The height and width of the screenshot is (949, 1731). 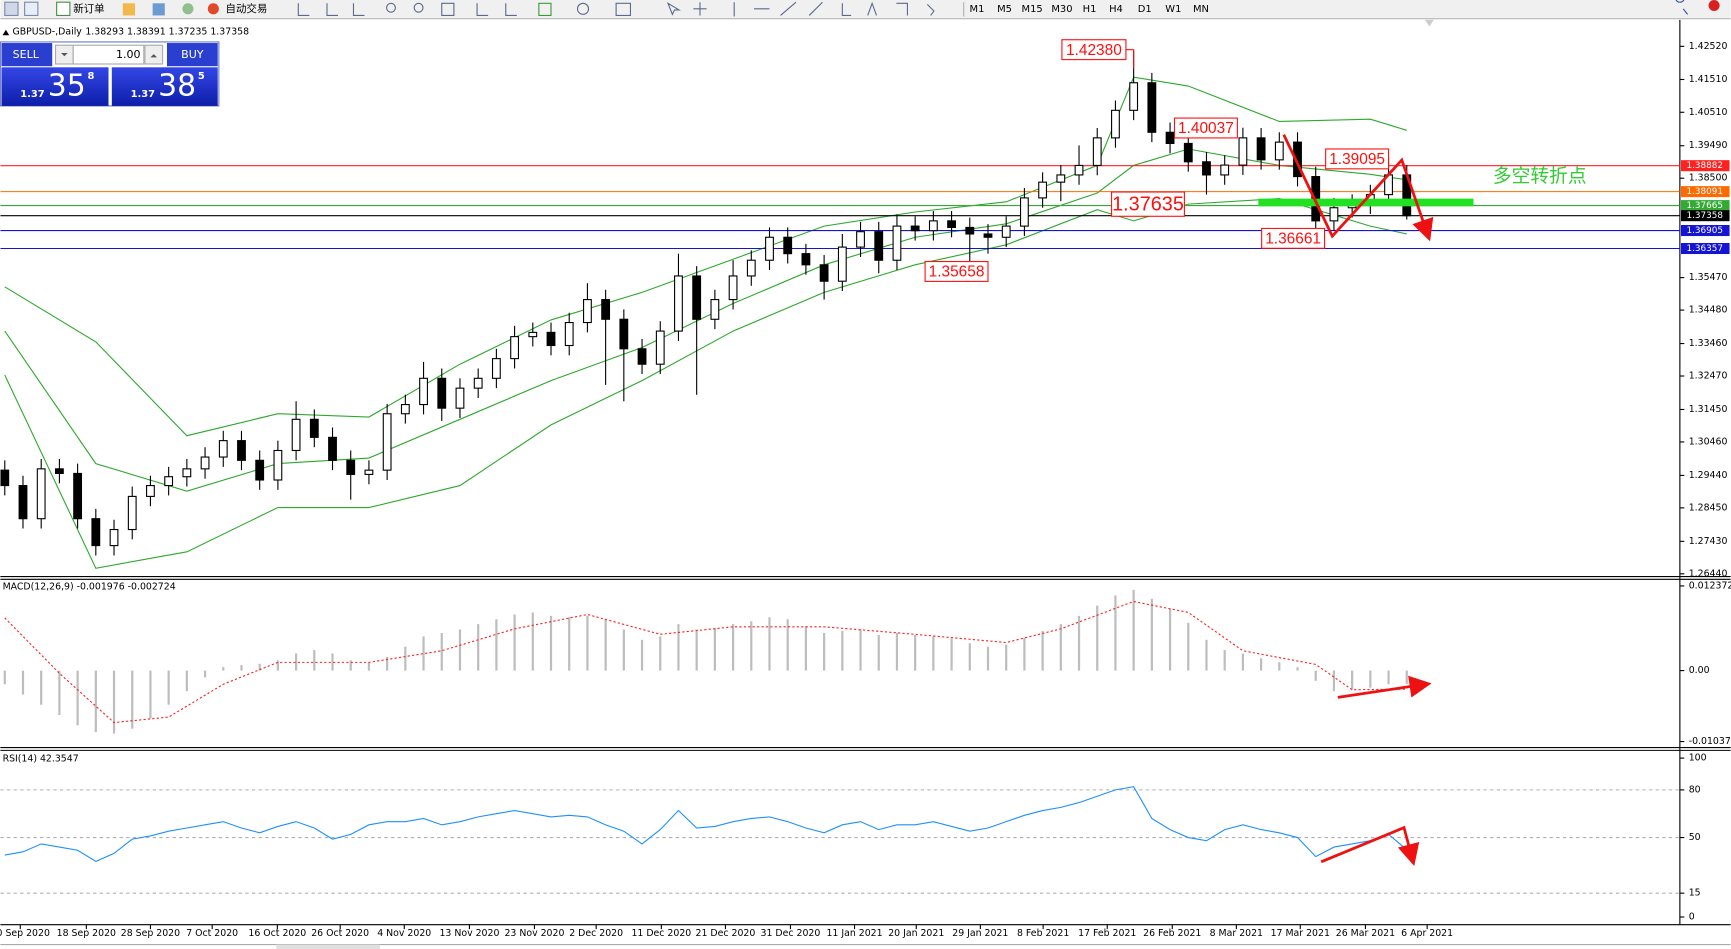 I want to click on y-tick-label: 50, so click(x=1695, y=837).